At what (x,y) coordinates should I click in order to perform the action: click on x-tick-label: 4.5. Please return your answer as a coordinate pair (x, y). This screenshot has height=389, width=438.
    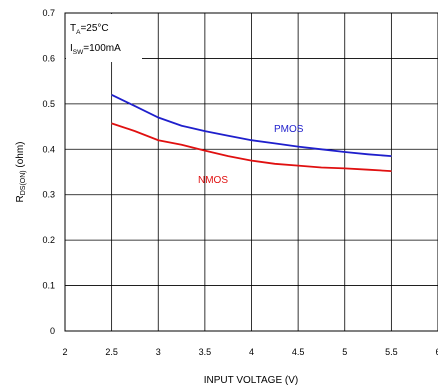
    Looking at the image, I should click on (298, 352).